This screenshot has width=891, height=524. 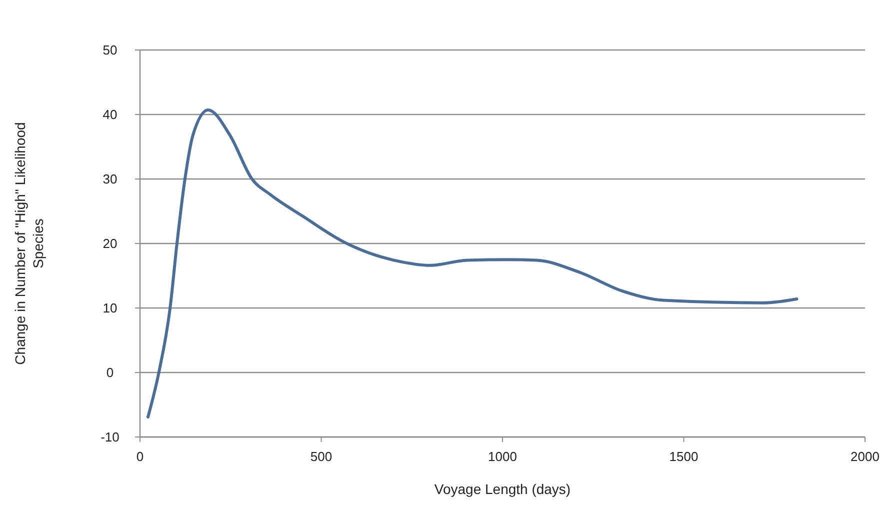 What do you see at coordinates (502, 456) in the screenshot?
I see `x-tick-label: 1000` at bounding box center [502, 456].